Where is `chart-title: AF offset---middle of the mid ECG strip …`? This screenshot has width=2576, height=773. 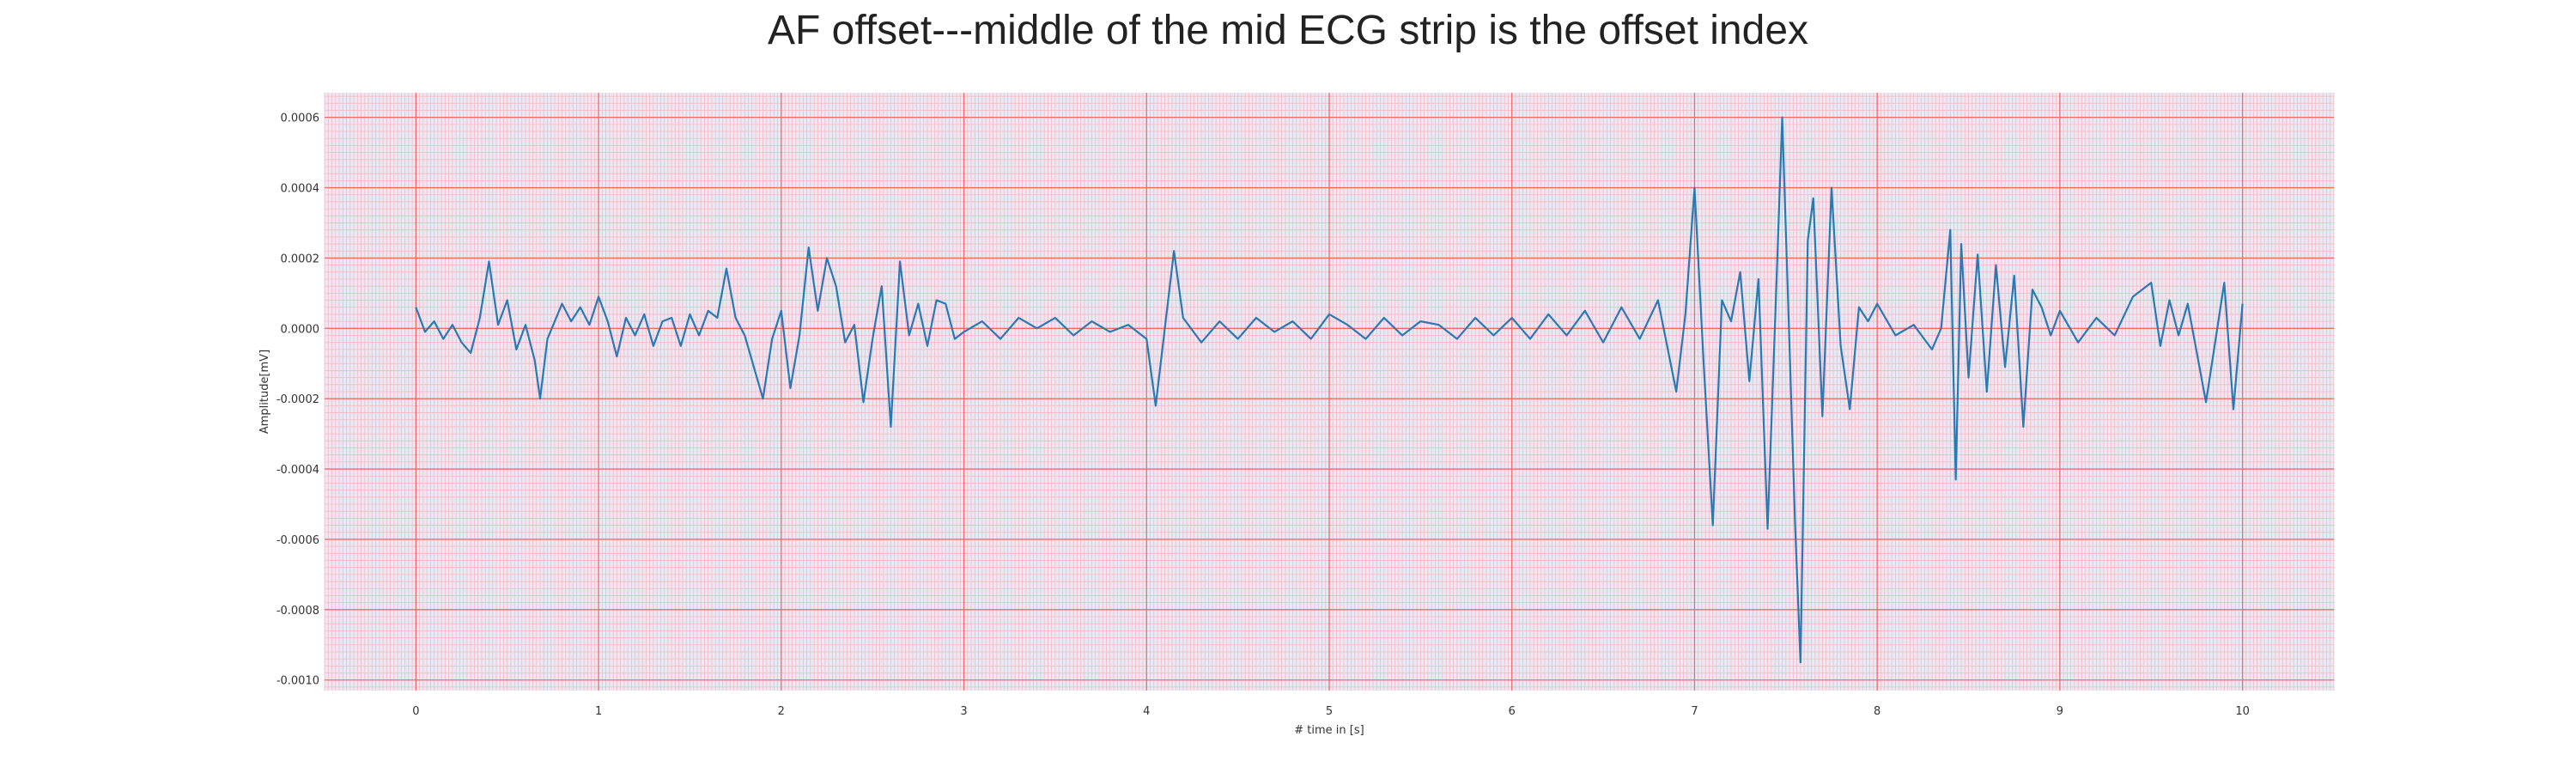
chart-title: AF offset---middle of the mid ECG strip … is located at coordinates (1288, 30).